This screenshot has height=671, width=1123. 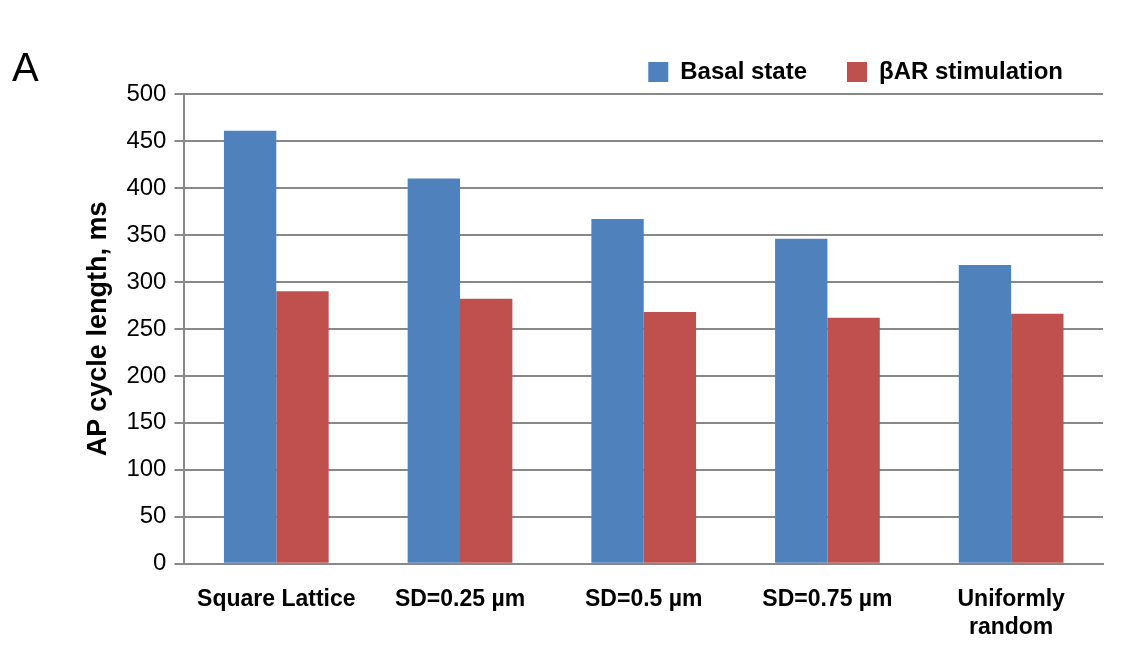 I want to click on y-tick-label: 150, so click(x=146, y=421).